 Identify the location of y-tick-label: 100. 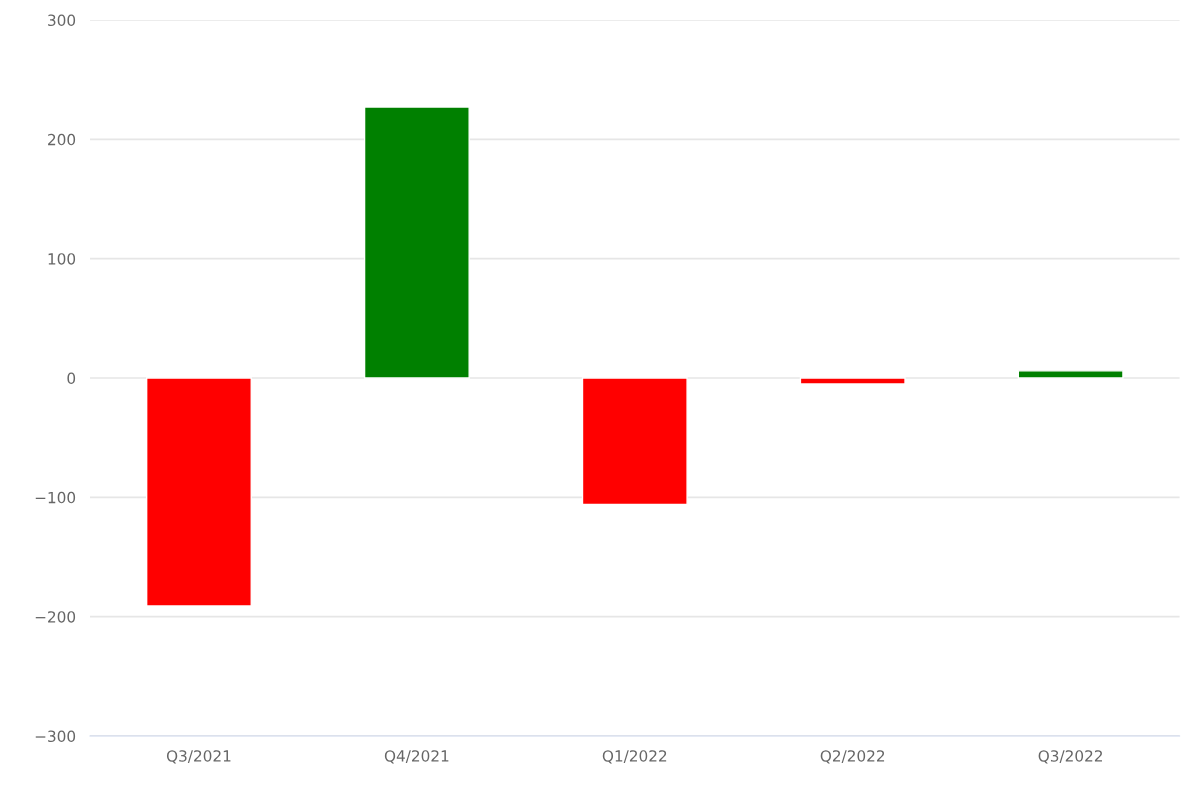
(62, 259).